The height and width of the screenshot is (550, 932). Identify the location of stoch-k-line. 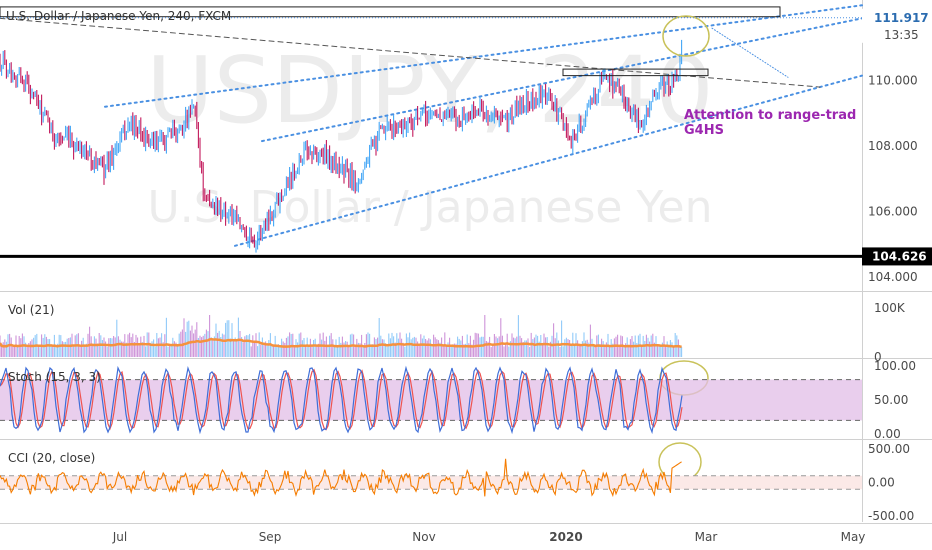
(341, 400).